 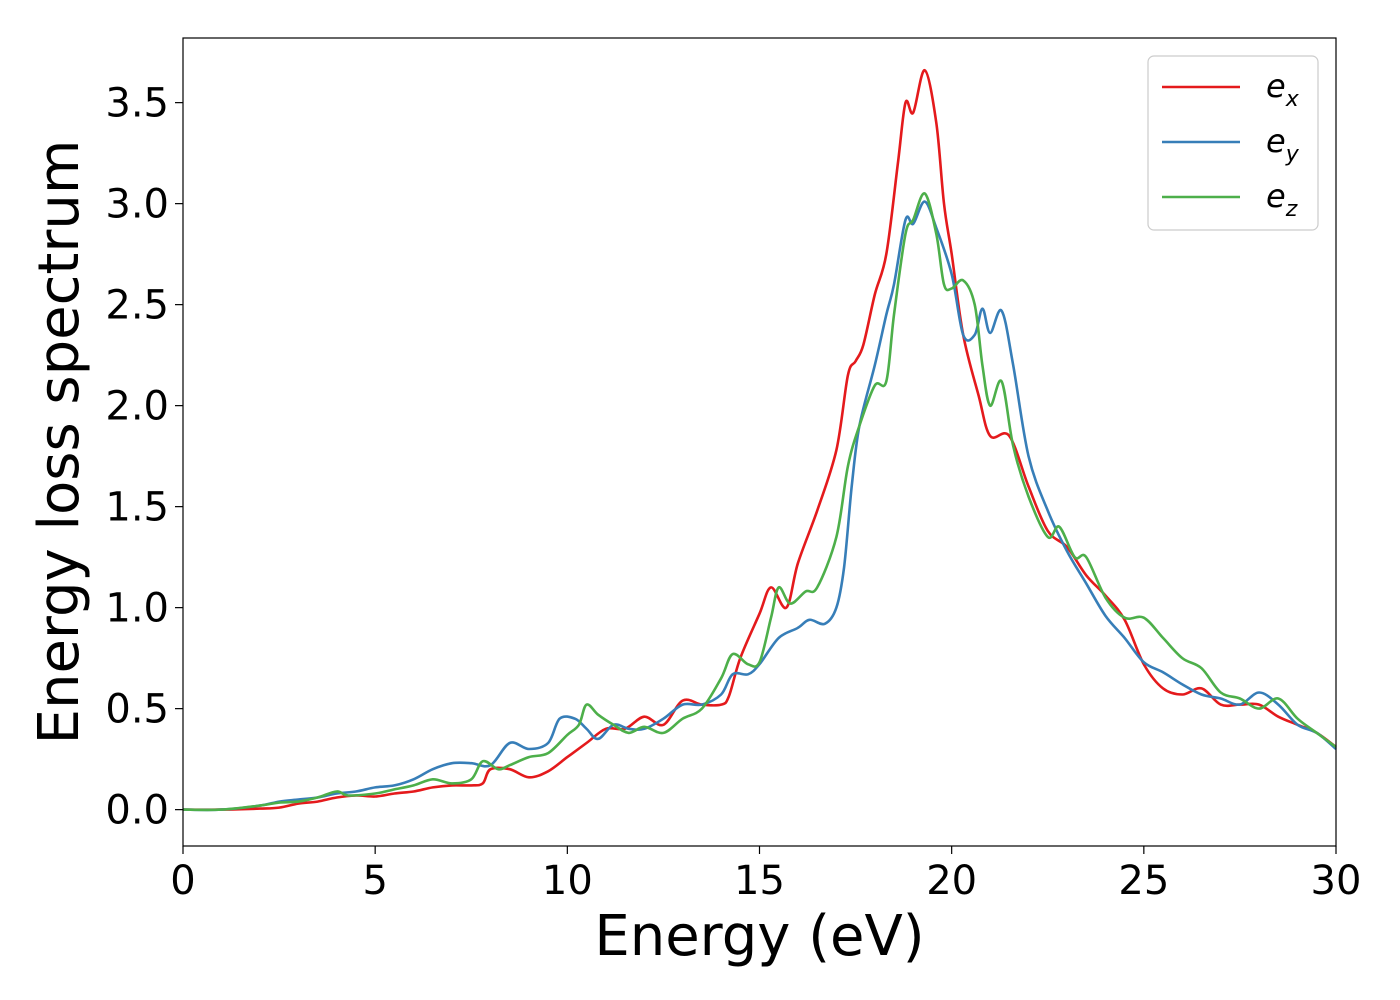 What do you see at coordinates (182, 881) in the screenshot?
I see `x-tick-label: 0` at bounding box center [182, 881].